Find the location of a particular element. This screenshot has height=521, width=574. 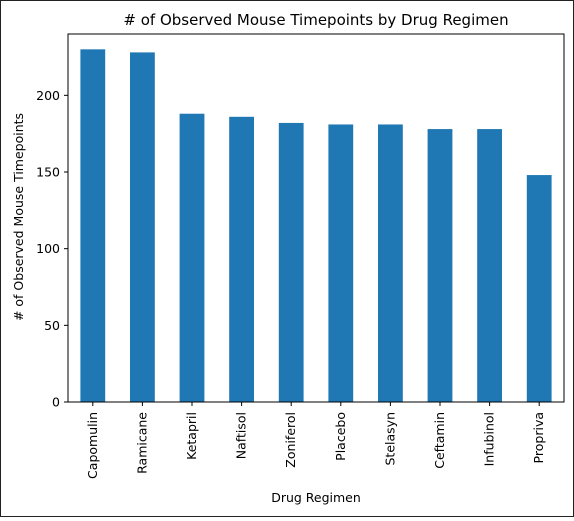

y-axis-label: # of Observed Mouse Timepoints is located at coordinates (18, 217).